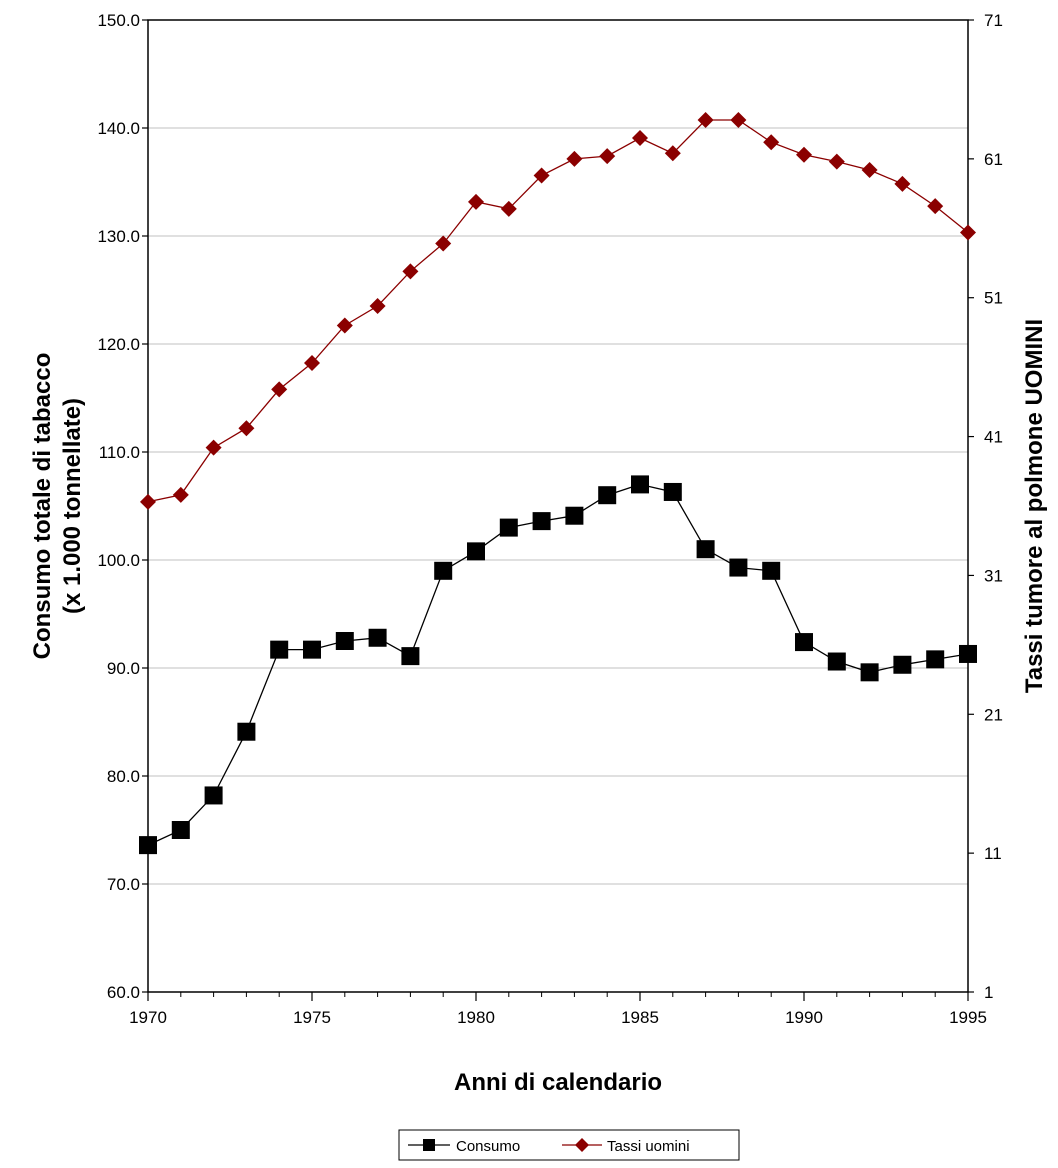 Image resolution: width=1058 pixels, height=1168 pixels. Describe the element at coordinates (42, 506) in the screenshot. I see `left-axis-title-line-1: Consumo totale di tabacco` at that location.